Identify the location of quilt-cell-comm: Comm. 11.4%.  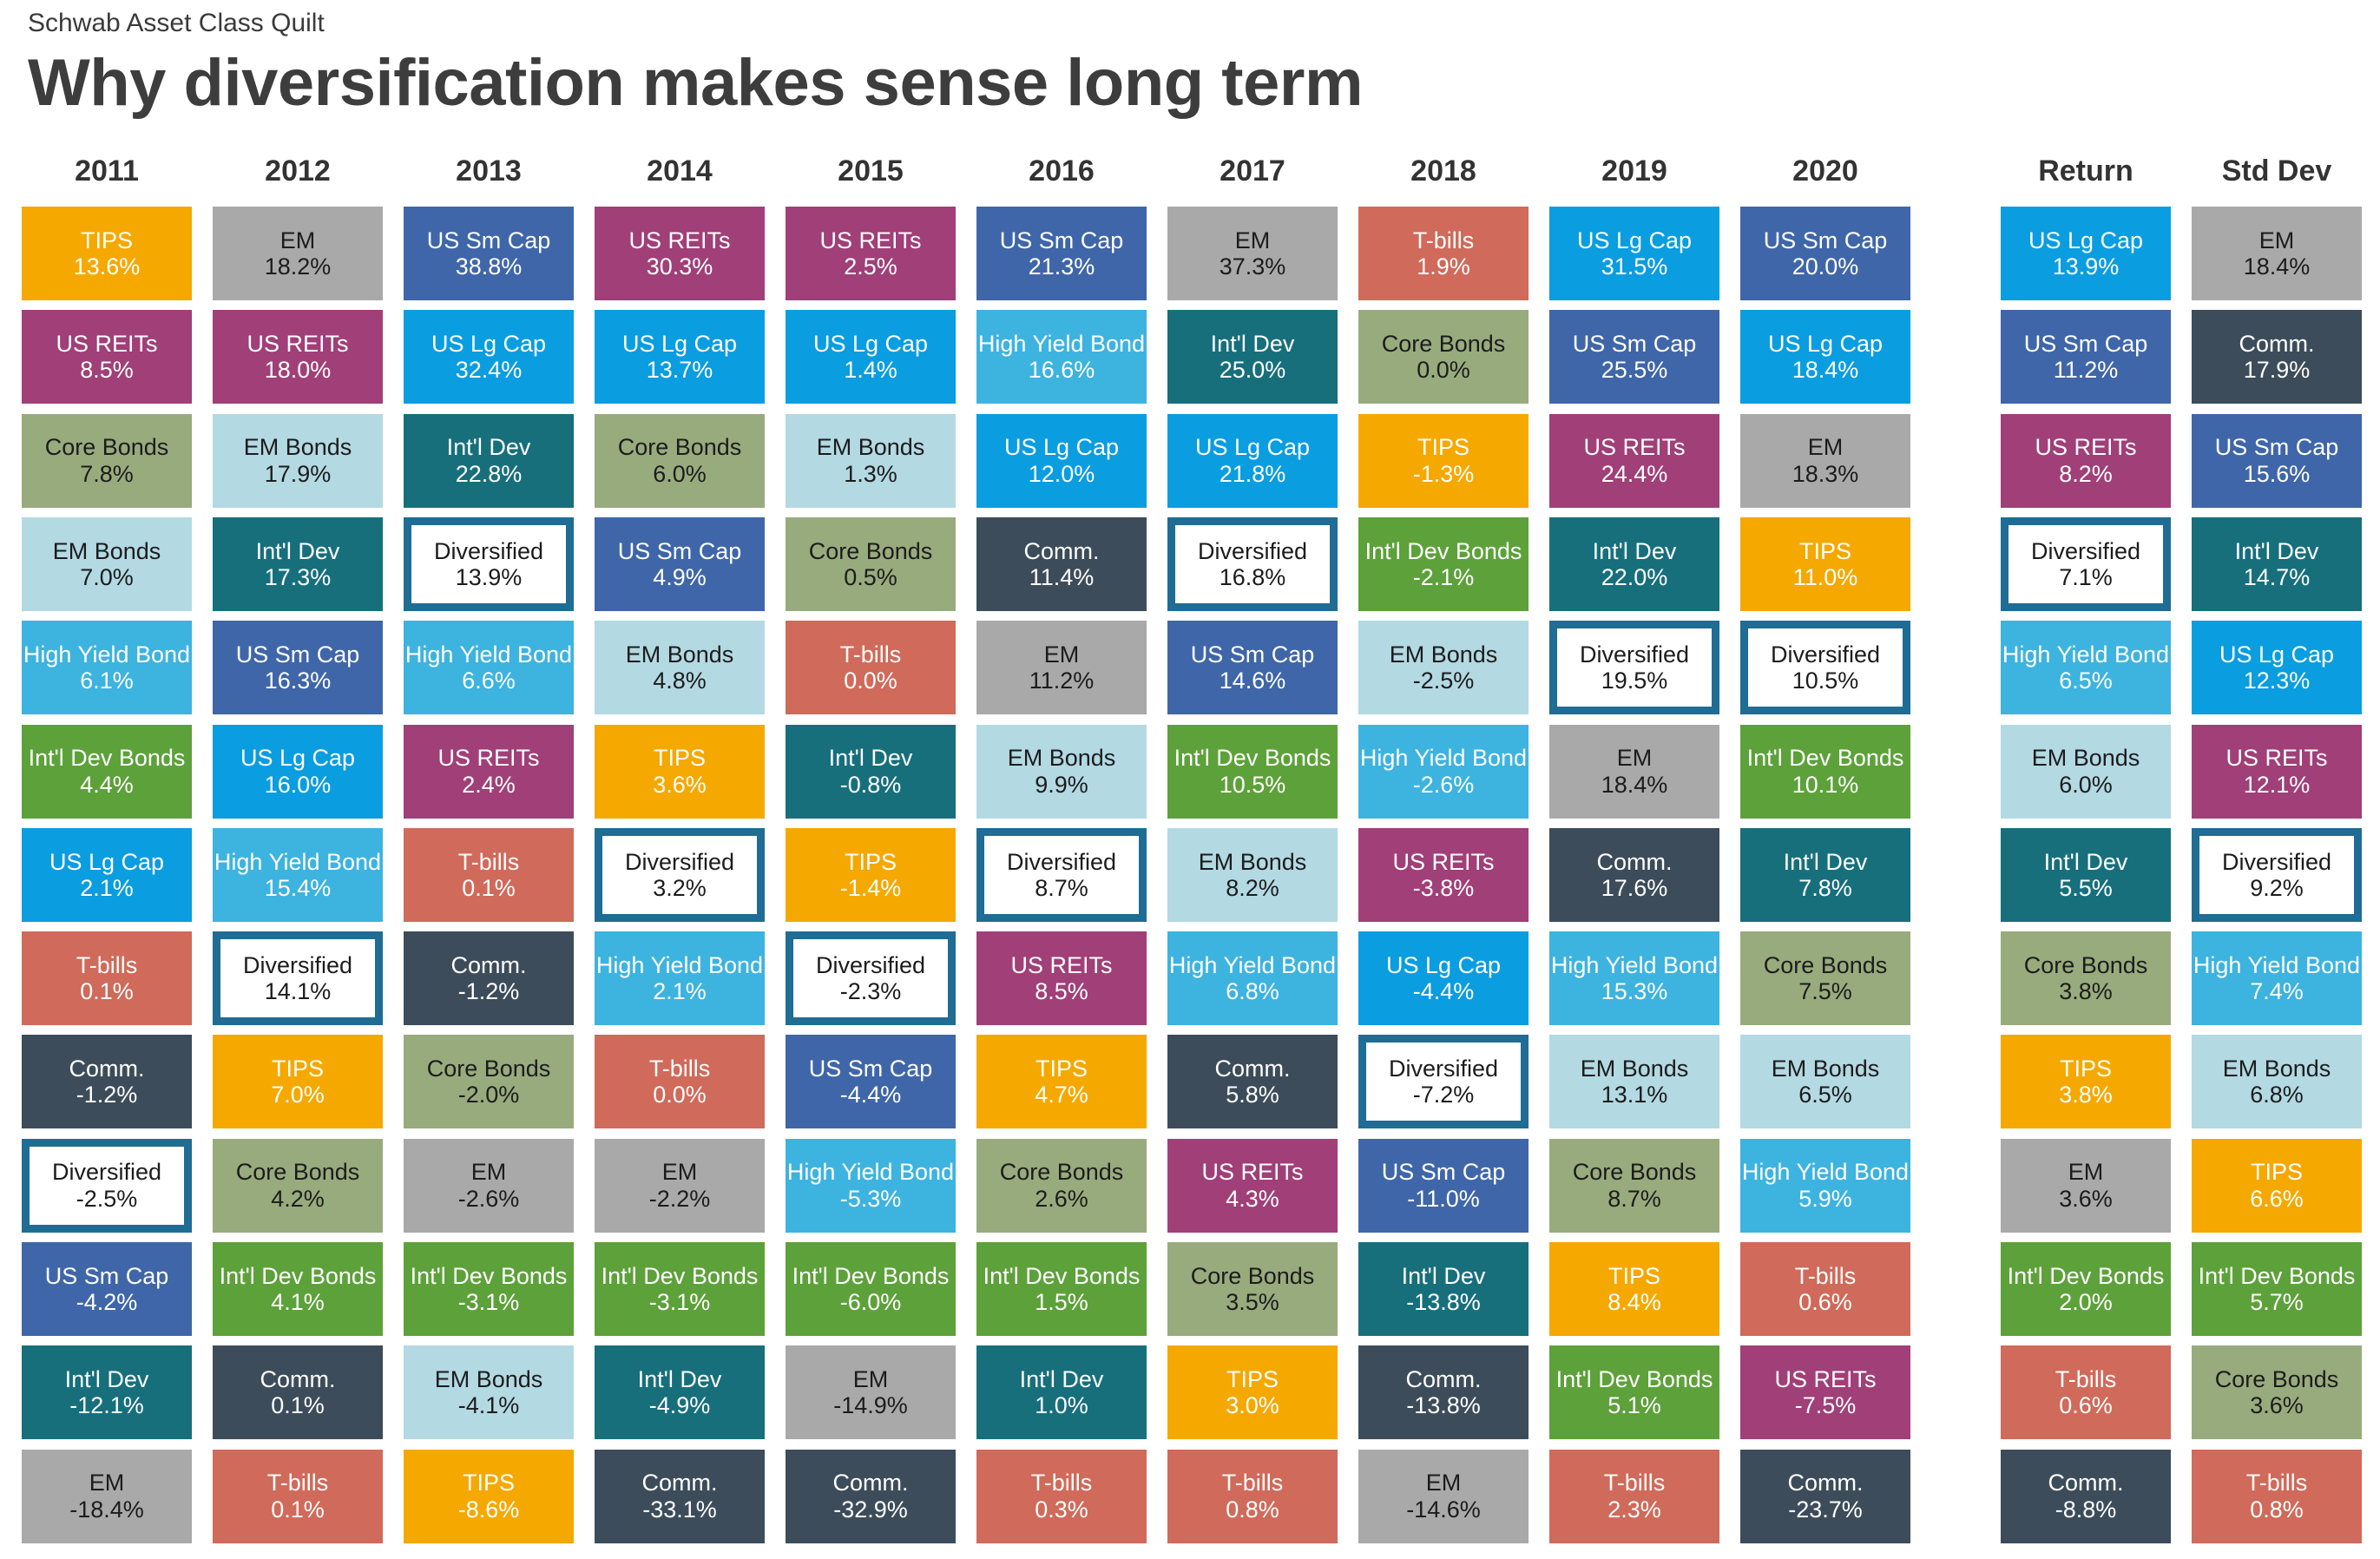
(1061, 563).